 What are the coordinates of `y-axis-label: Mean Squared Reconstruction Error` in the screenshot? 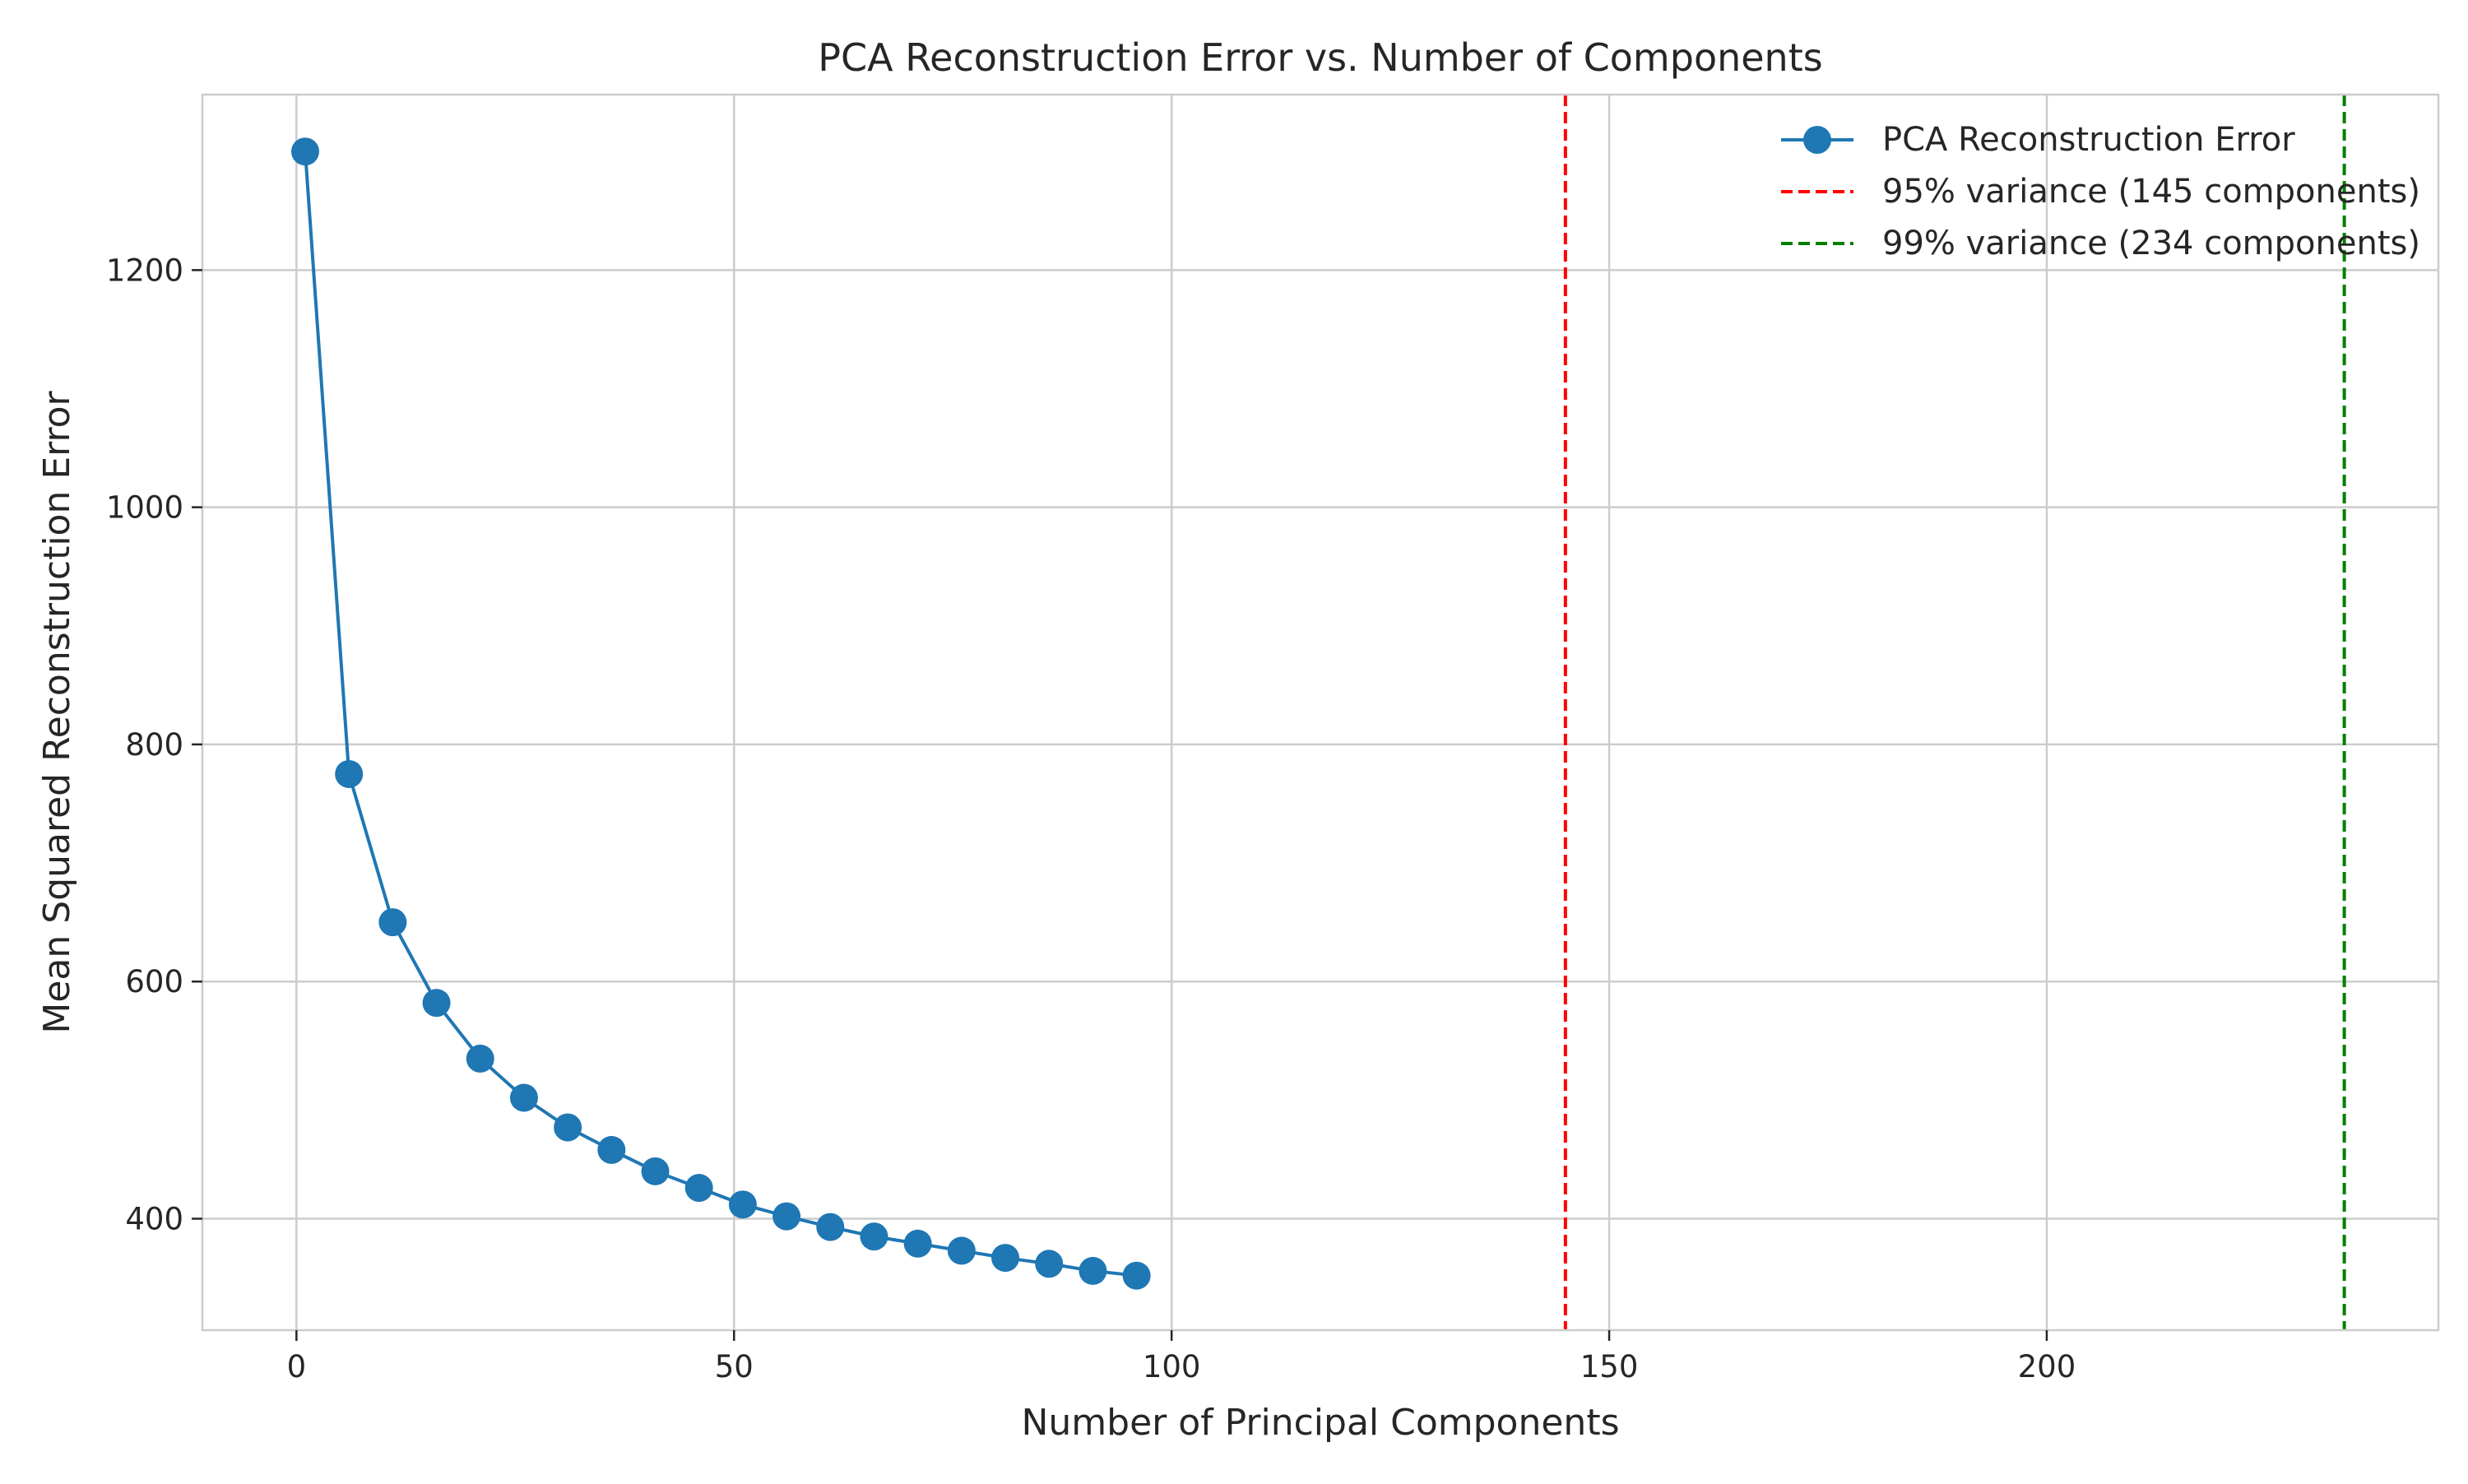 It's located at (57, 711).